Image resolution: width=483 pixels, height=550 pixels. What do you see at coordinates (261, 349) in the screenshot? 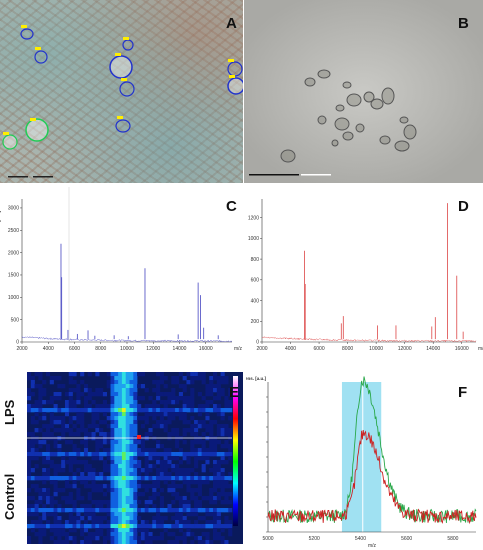
I see `x-tick-label: 2000` at bounding box center [261, 349].